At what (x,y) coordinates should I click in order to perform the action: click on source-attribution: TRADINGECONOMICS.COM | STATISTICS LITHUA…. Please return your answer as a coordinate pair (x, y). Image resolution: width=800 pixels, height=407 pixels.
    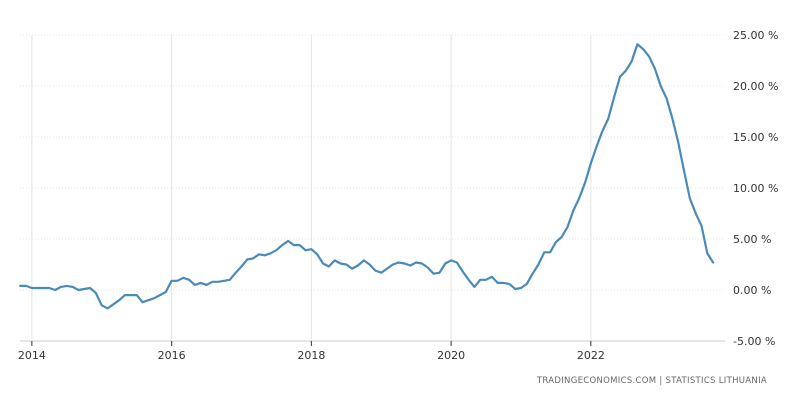
    Looking at the image, I should click on (651, 381).